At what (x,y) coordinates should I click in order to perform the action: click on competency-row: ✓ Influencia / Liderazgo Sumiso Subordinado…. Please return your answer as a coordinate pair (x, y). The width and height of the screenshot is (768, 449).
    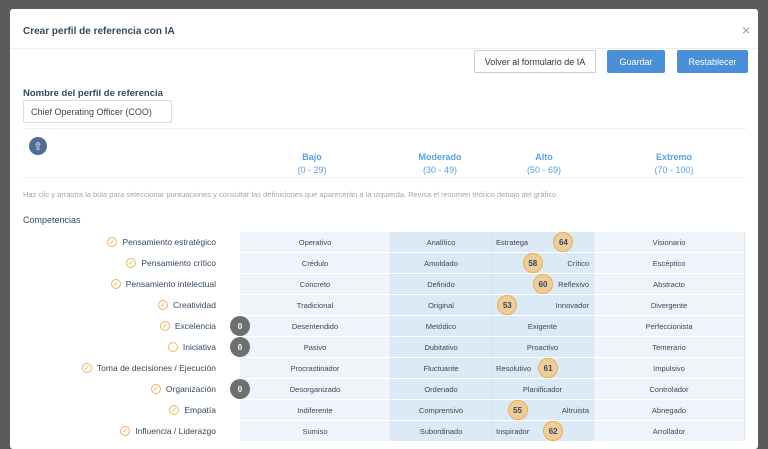
    Looking at the image, I should click on (384, 431).